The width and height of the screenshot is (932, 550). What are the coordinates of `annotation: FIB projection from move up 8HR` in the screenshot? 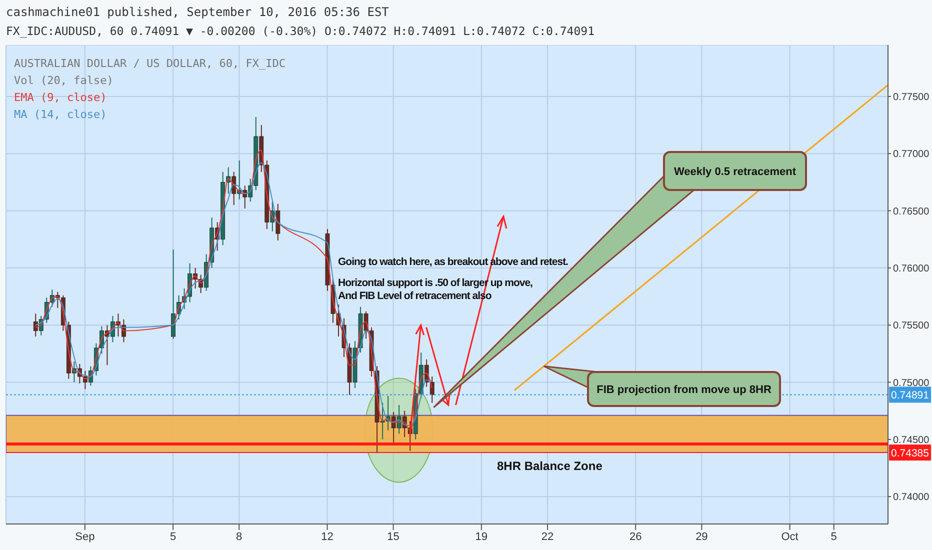 It's located at (684, 390).